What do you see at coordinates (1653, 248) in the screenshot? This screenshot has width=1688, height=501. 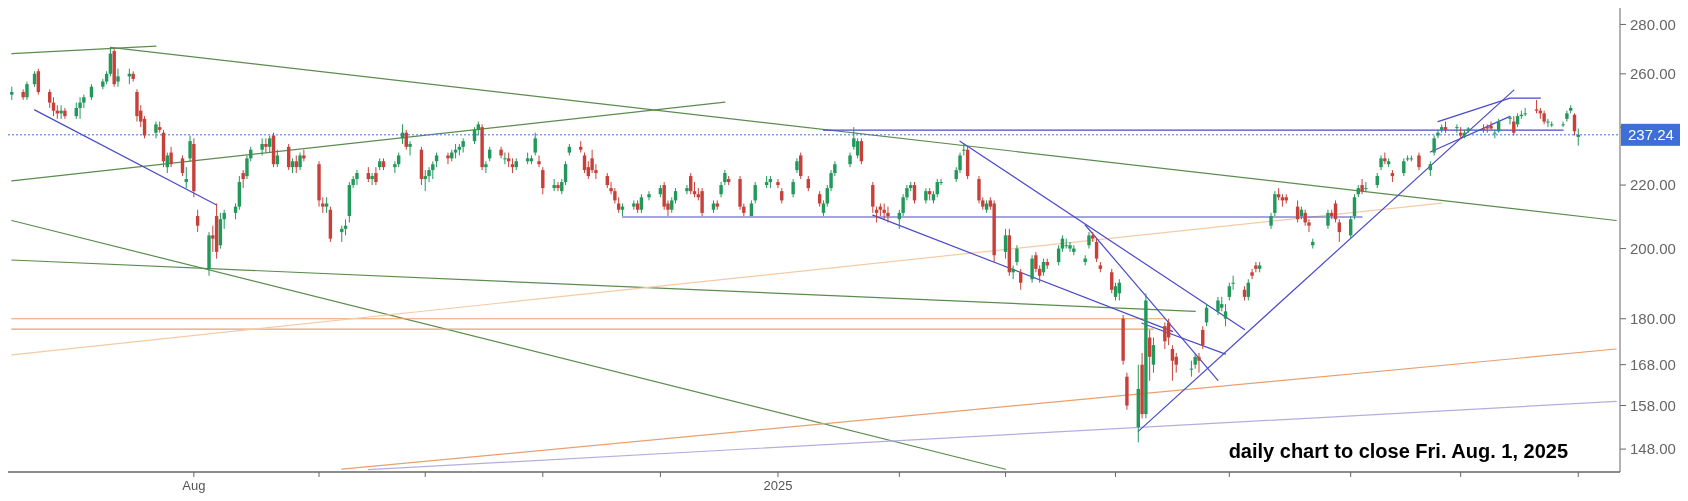 I see `y-tick-label: 200.00` at bounding box center [1653, 248].